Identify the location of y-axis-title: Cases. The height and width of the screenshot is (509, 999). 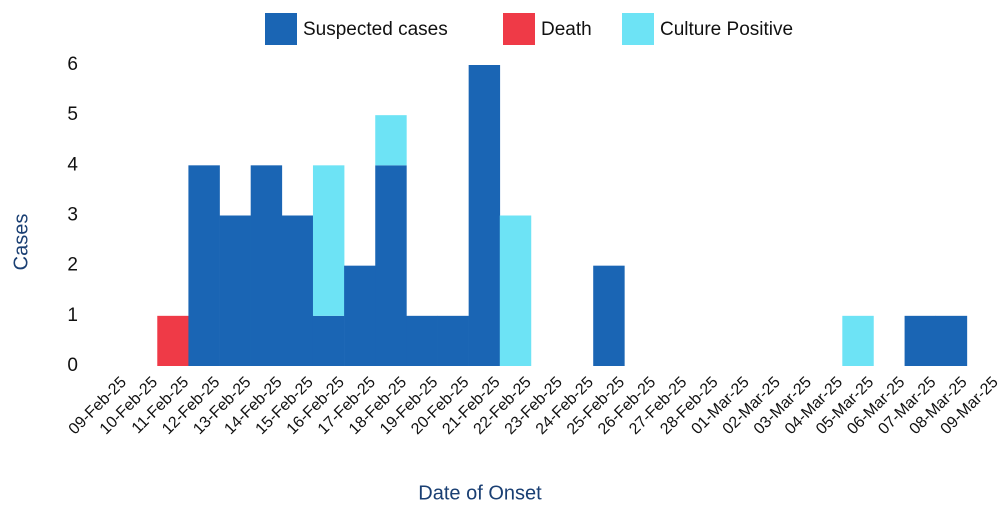
(21, 242).